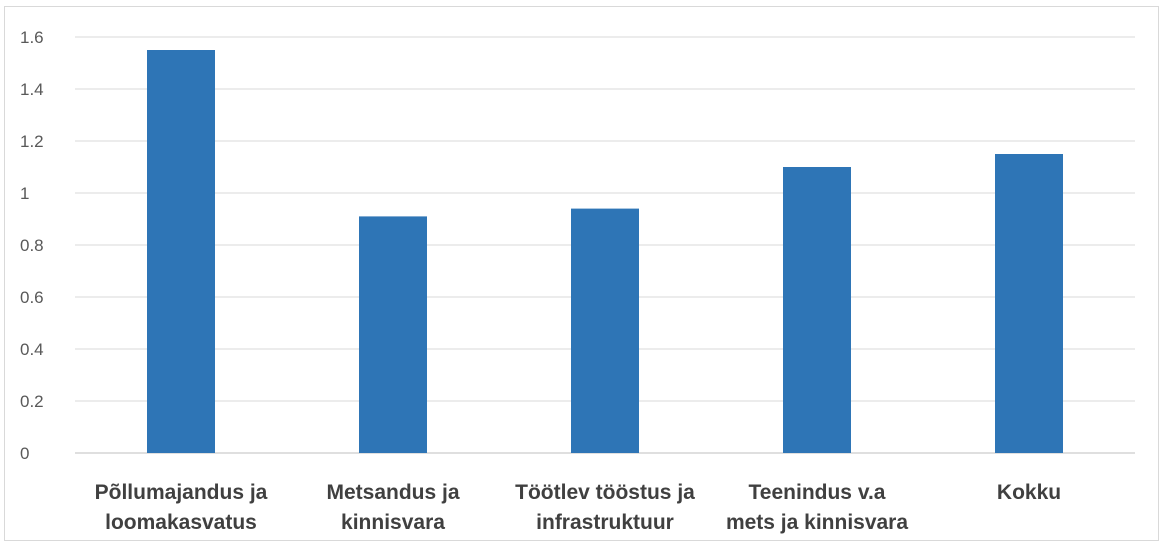 The width and height of the screenshot is (1165, 547). I want to click on category-label: Metsandus ja kinnisvara, so click(392, 507).